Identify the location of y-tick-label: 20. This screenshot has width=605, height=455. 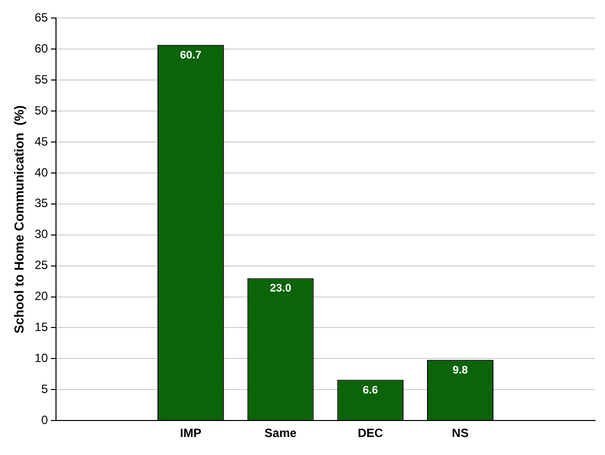
(41, 296).